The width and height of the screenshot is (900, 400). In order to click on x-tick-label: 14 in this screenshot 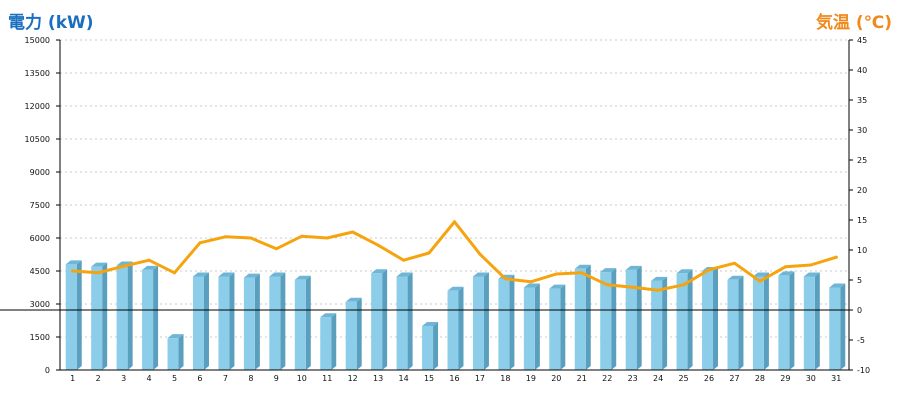, I will do `click(404, 378)`.